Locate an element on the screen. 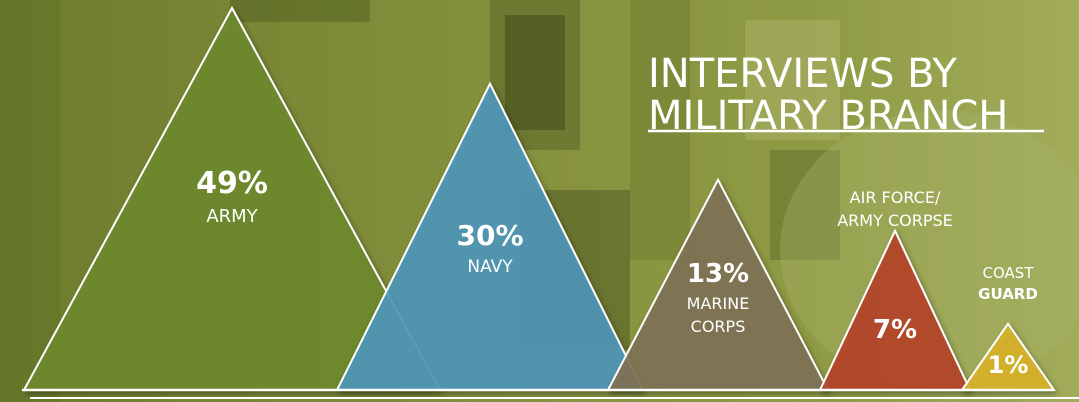 This screenshot has height=402, width=1079. value-label-marine-corps: 13% is located at coordinates (718, 274).